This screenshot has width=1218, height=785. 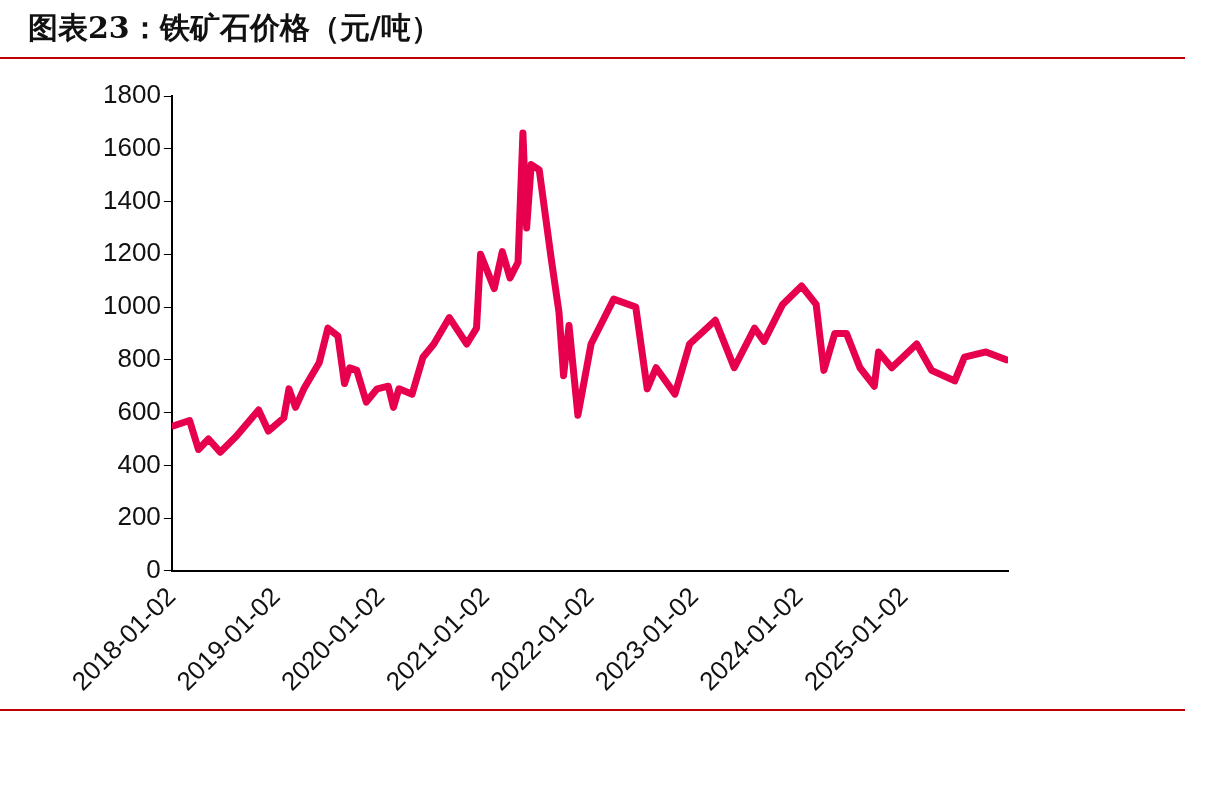 What do you see at coordinates (132, 305) in the screenshot?
I see `y-tick-label: 1000` at bounding box center [132, 305].